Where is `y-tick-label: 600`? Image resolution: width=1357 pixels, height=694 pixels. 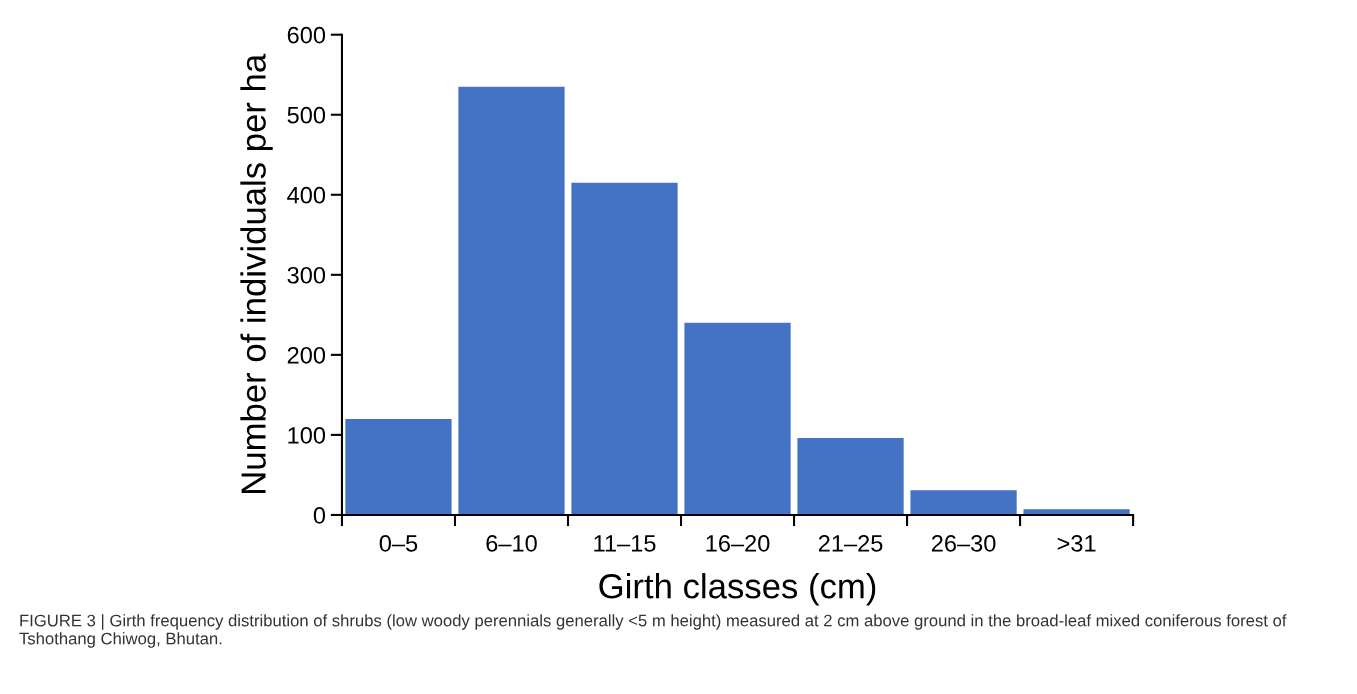
y-tick-label: 600 is located at coordinates (306, 35).